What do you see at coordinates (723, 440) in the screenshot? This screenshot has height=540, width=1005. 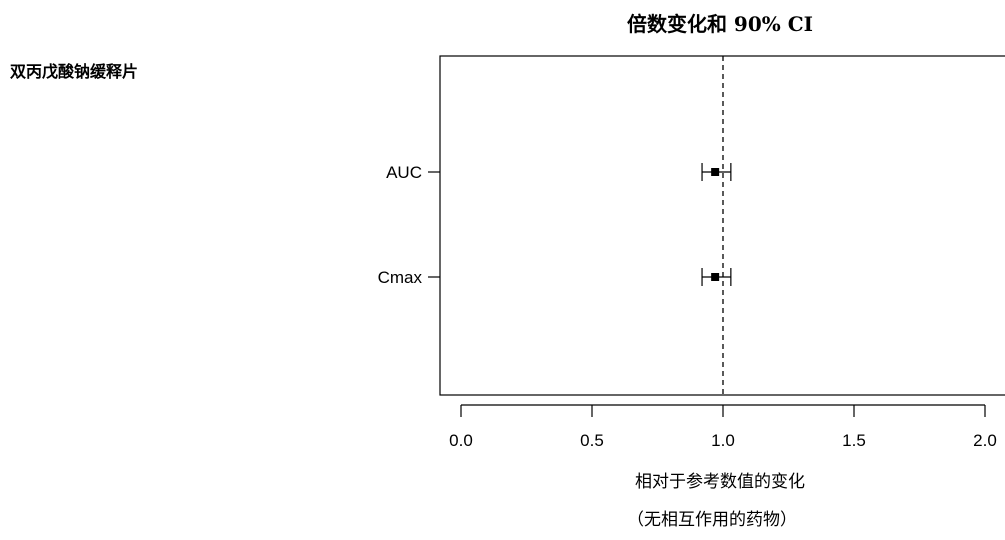 I see `x-tick-label: 1.0` at bounding box center [723, 440].